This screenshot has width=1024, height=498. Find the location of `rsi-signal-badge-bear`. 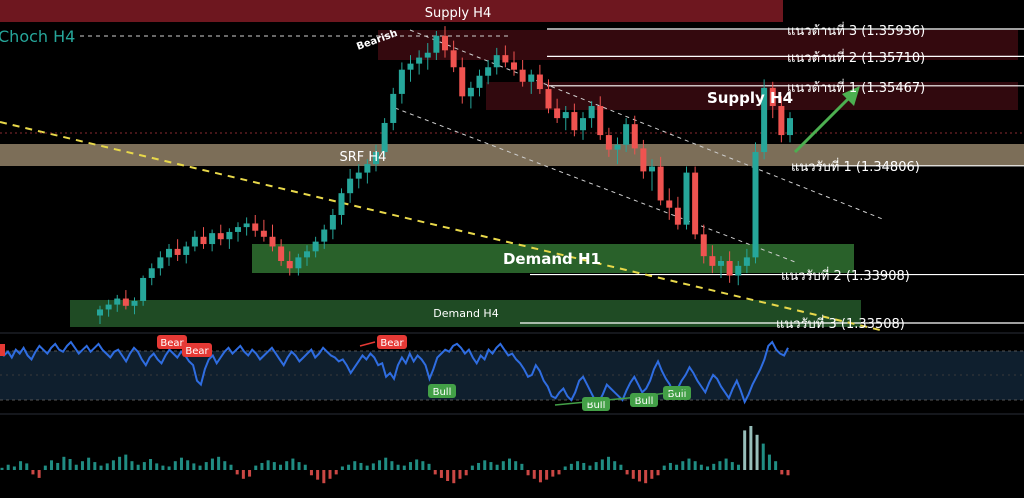

rsi-signal-badge-bear is located at coordinates (197, 350).